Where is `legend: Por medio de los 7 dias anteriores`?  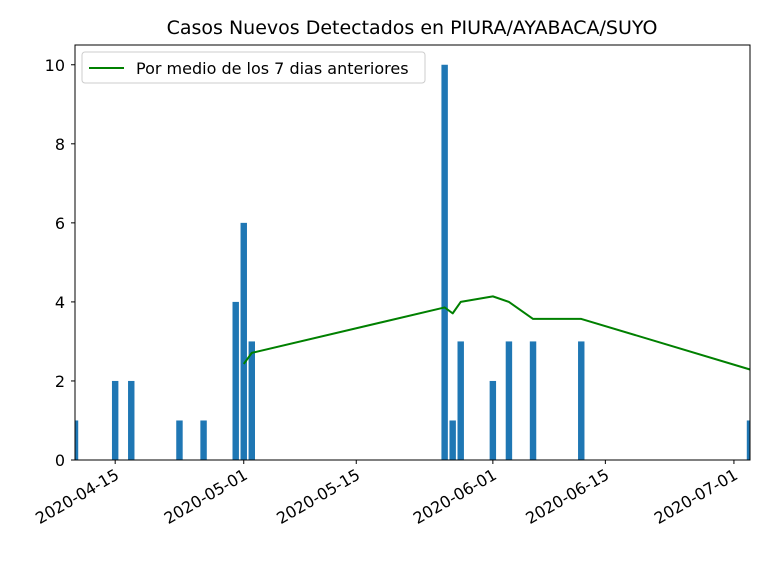
legend: Por medio de los 7 dias anteriores is located at coordinates (253, 67).